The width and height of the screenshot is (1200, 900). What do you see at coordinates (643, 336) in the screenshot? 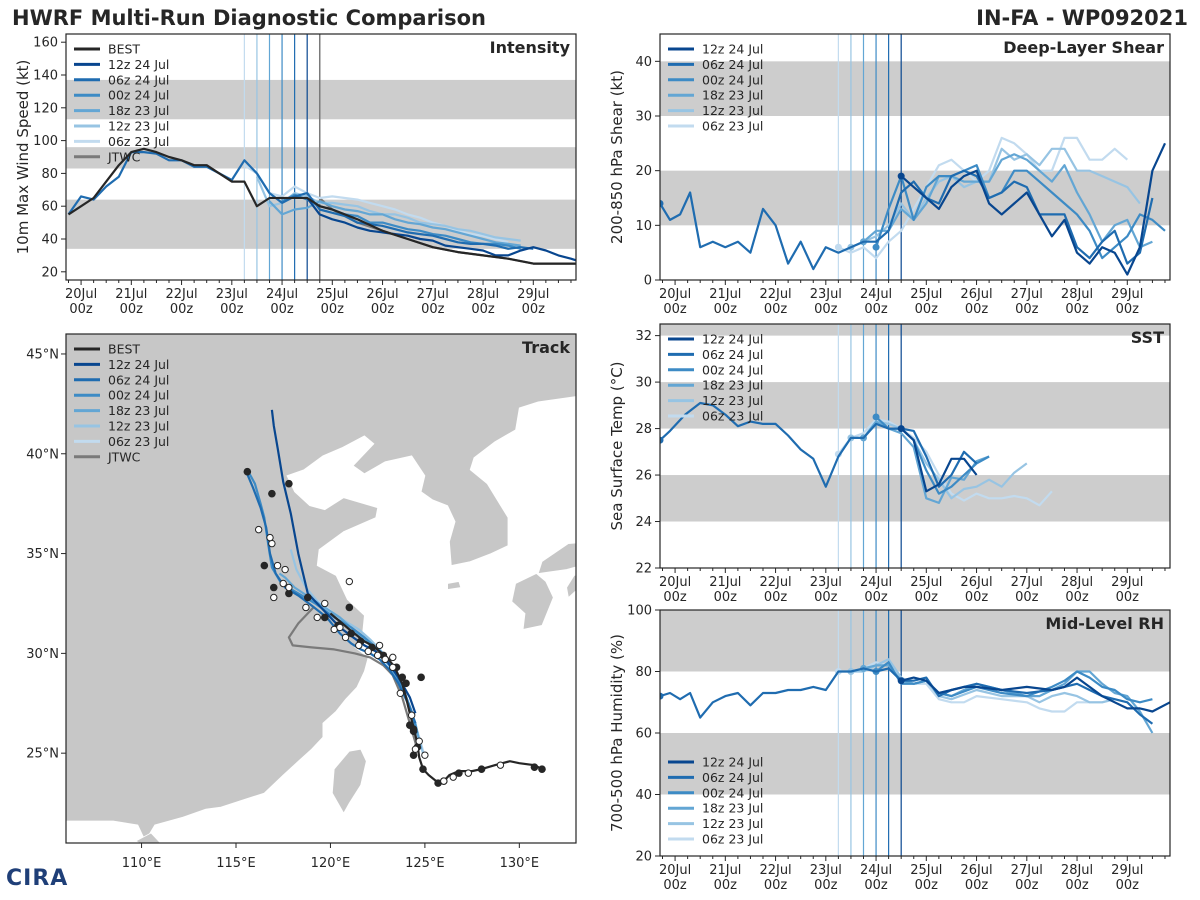
I see `sst-ytick-label: 32` at bounding box center [643, 336].